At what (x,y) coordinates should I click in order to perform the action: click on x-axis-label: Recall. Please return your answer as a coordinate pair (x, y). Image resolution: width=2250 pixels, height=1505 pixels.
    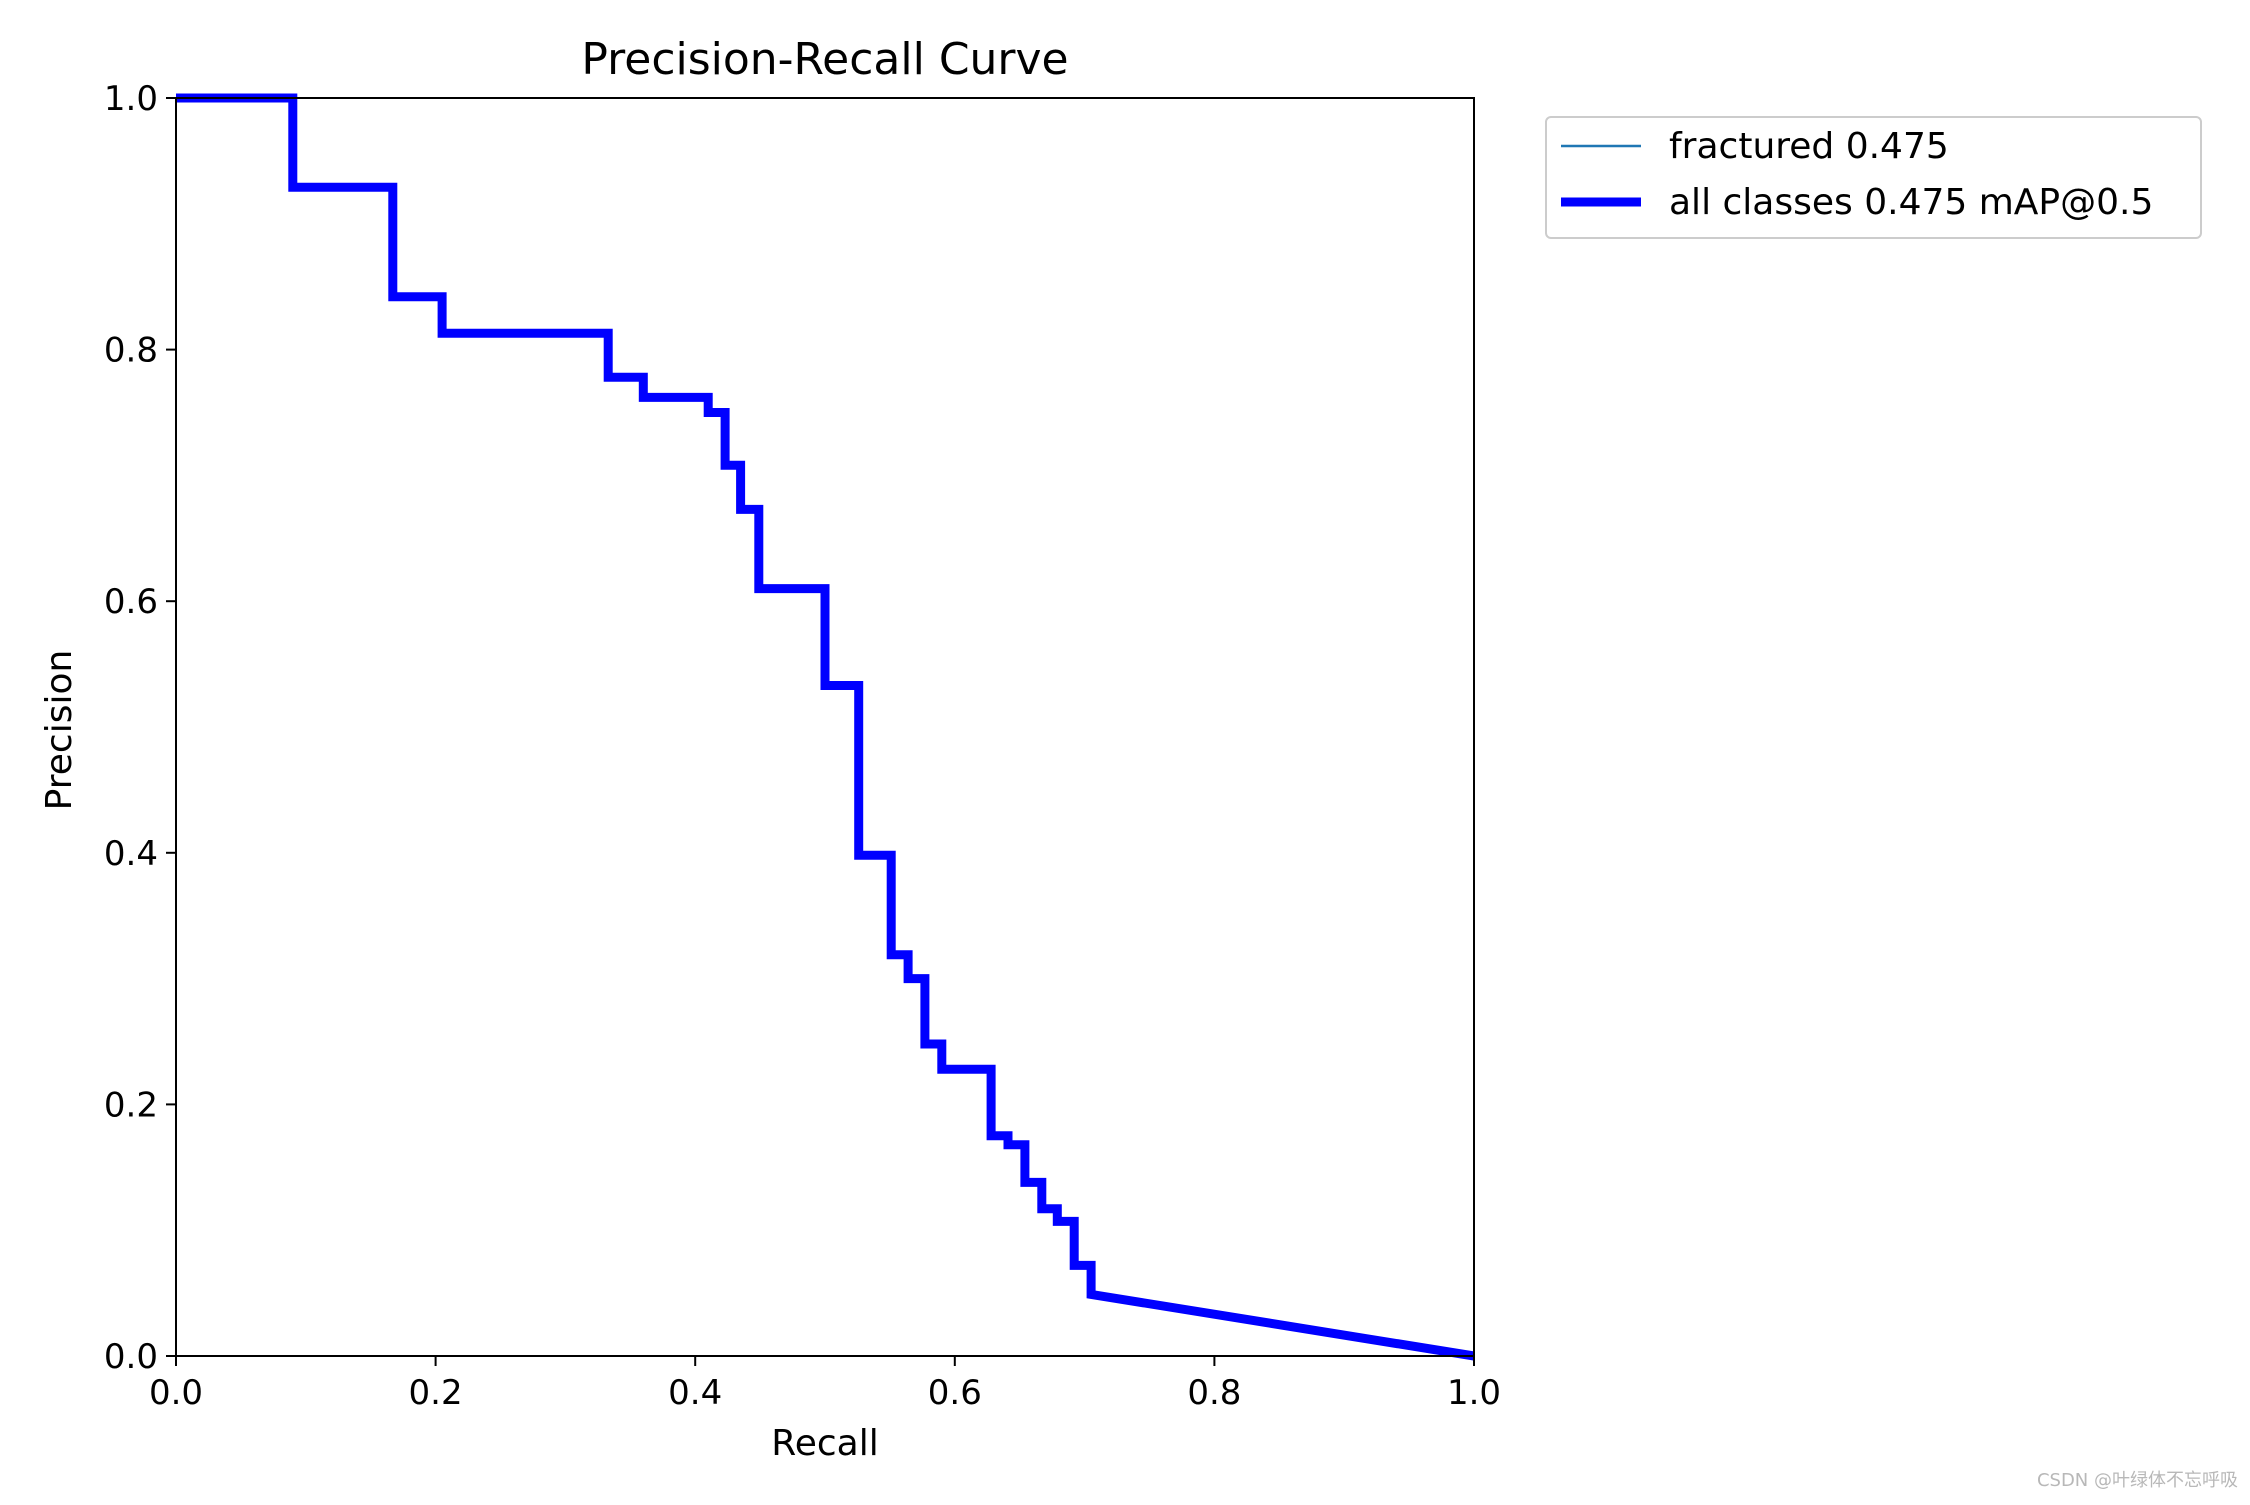
    Looking at the image, I should click on (824, 1443).